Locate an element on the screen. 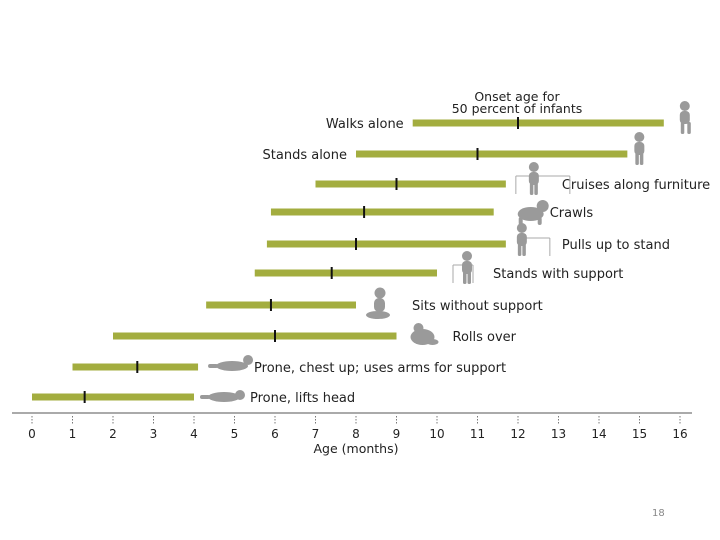 The width and height of the screenshot is (720, 540). milestone-label: Walks alone is located at coordinates (365, 124).